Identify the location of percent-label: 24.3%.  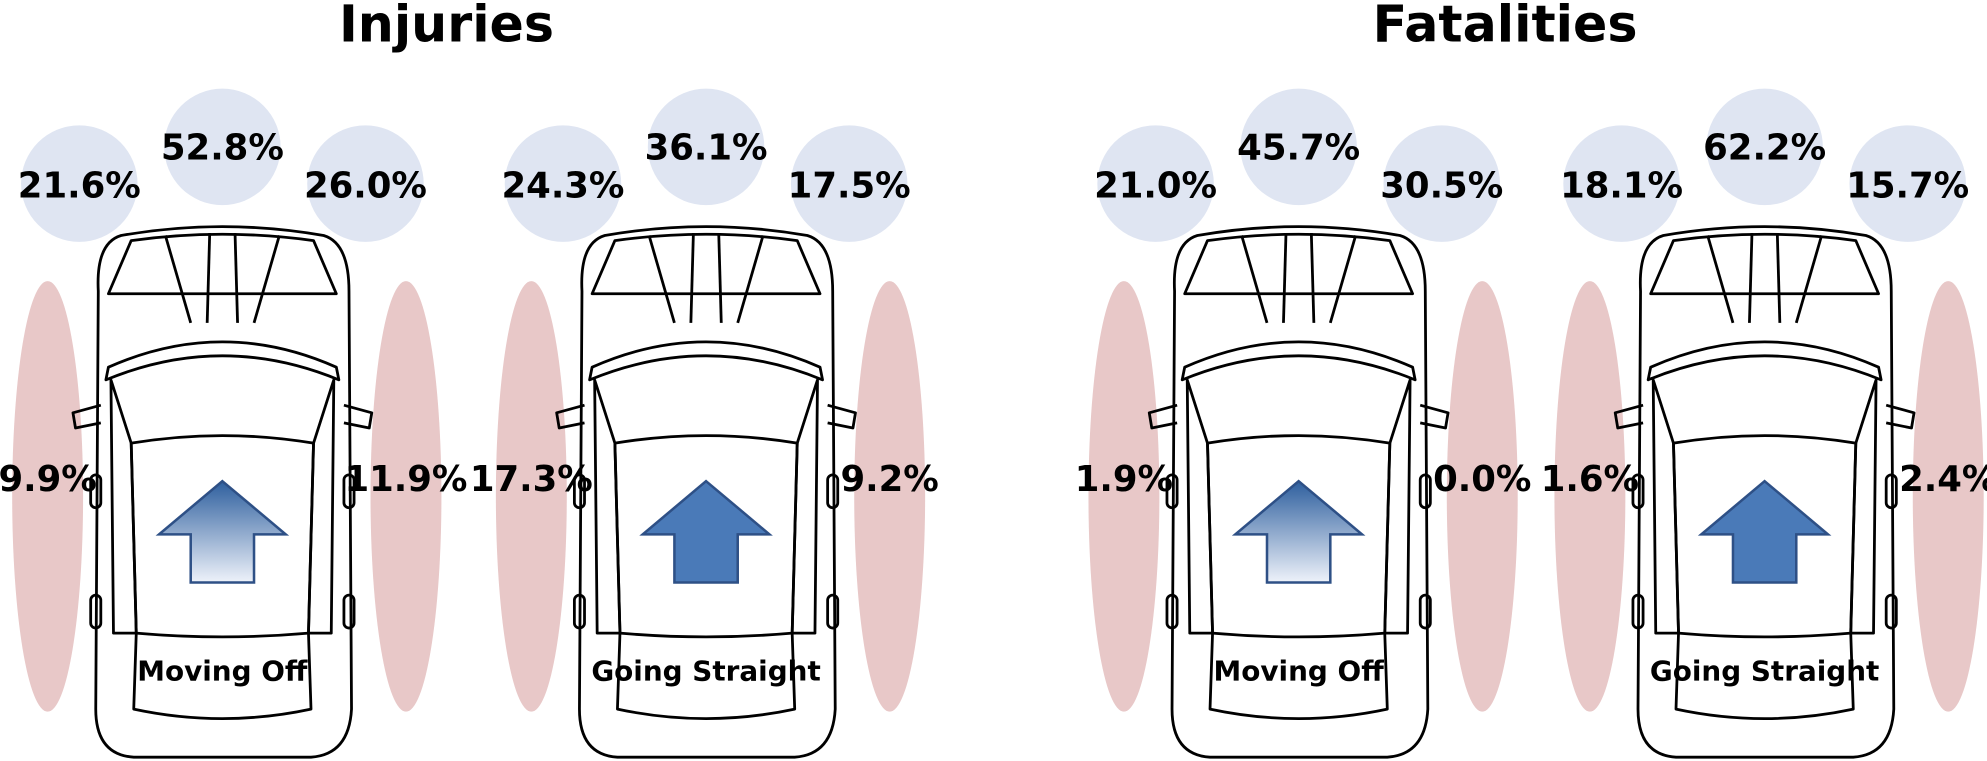
(563, 185).